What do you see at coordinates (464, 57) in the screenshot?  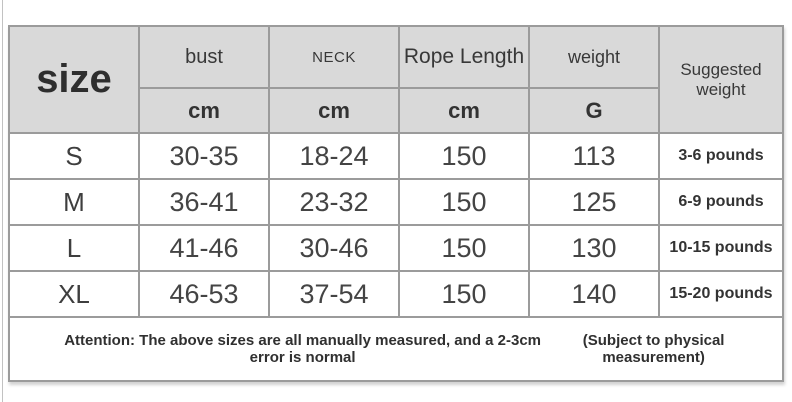 I see `rope-length-column-header: Rope Length` at bounding box center [464, 57].